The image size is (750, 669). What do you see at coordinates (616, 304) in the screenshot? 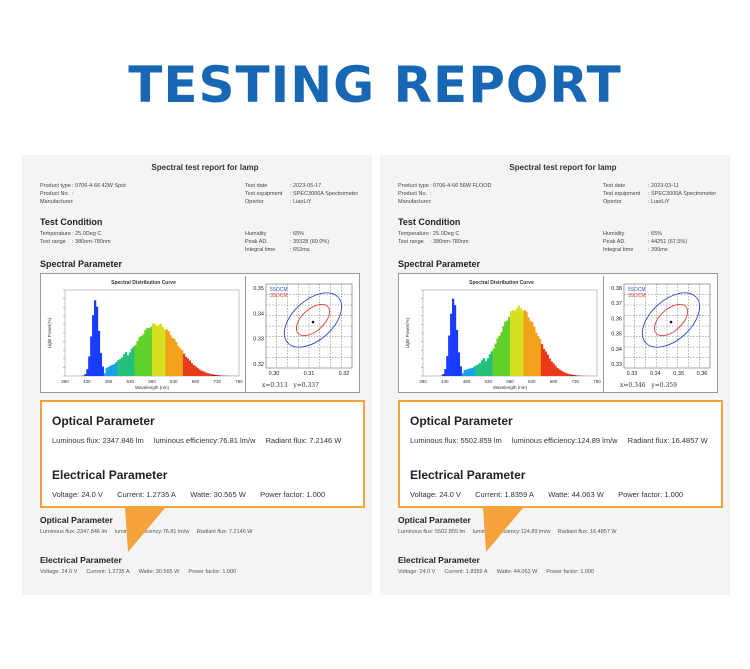
I see `cie-y-tick: 0.37` at bounding box center [616, 304].